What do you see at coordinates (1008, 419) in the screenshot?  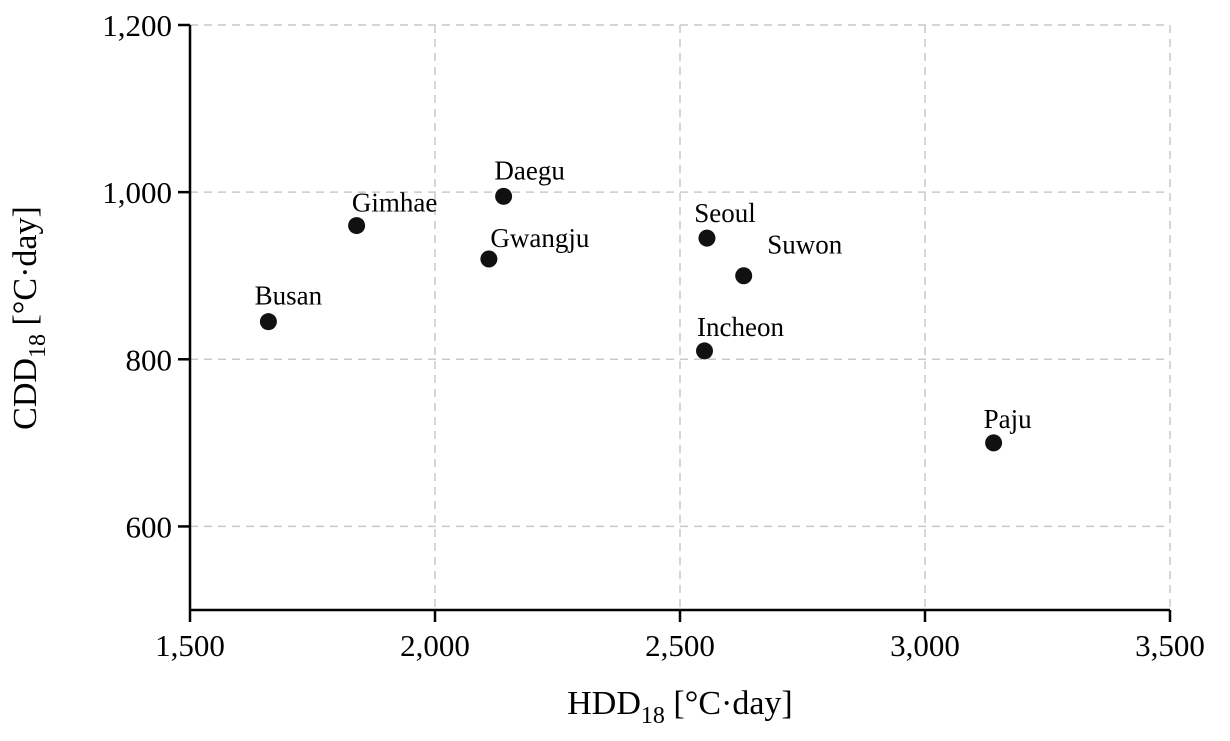 I see `point-label-paju: Paju` at bounding box center [1008, 419].